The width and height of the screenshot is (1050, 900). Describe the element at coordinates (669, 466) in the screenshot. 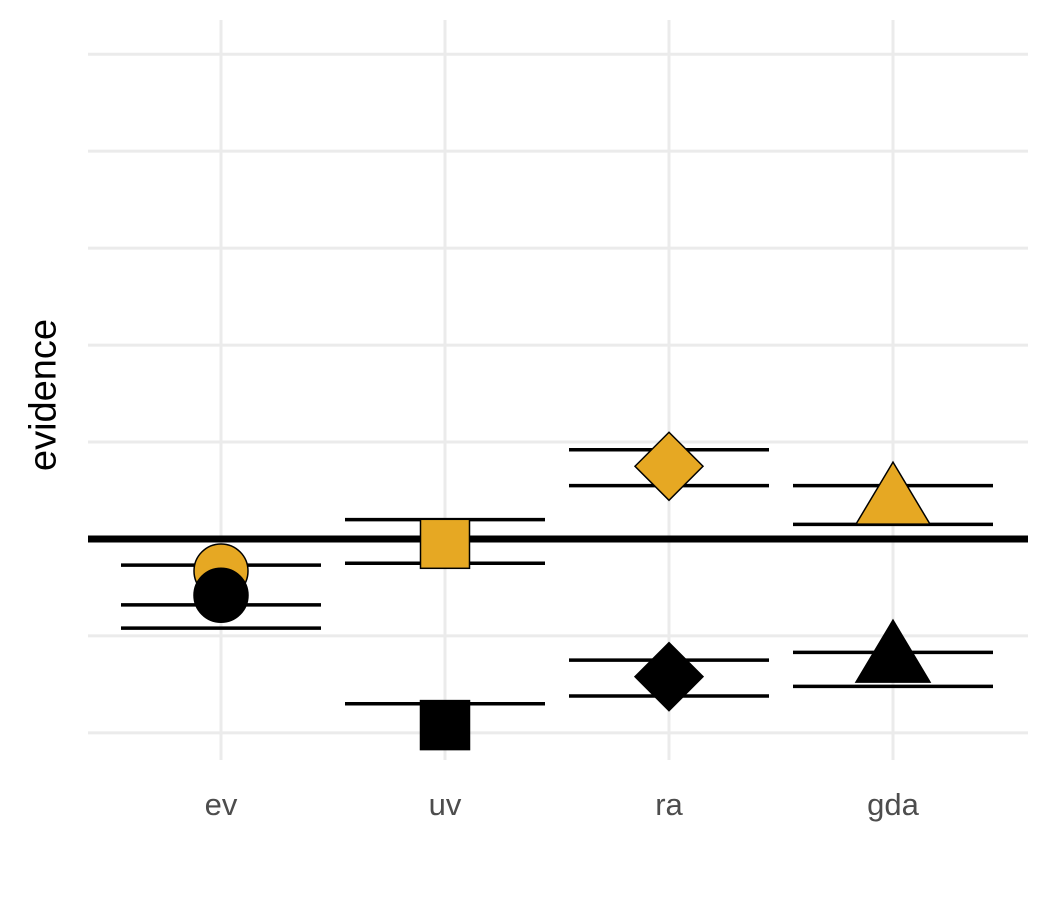

I see `data-point-ra-gold` at that location.